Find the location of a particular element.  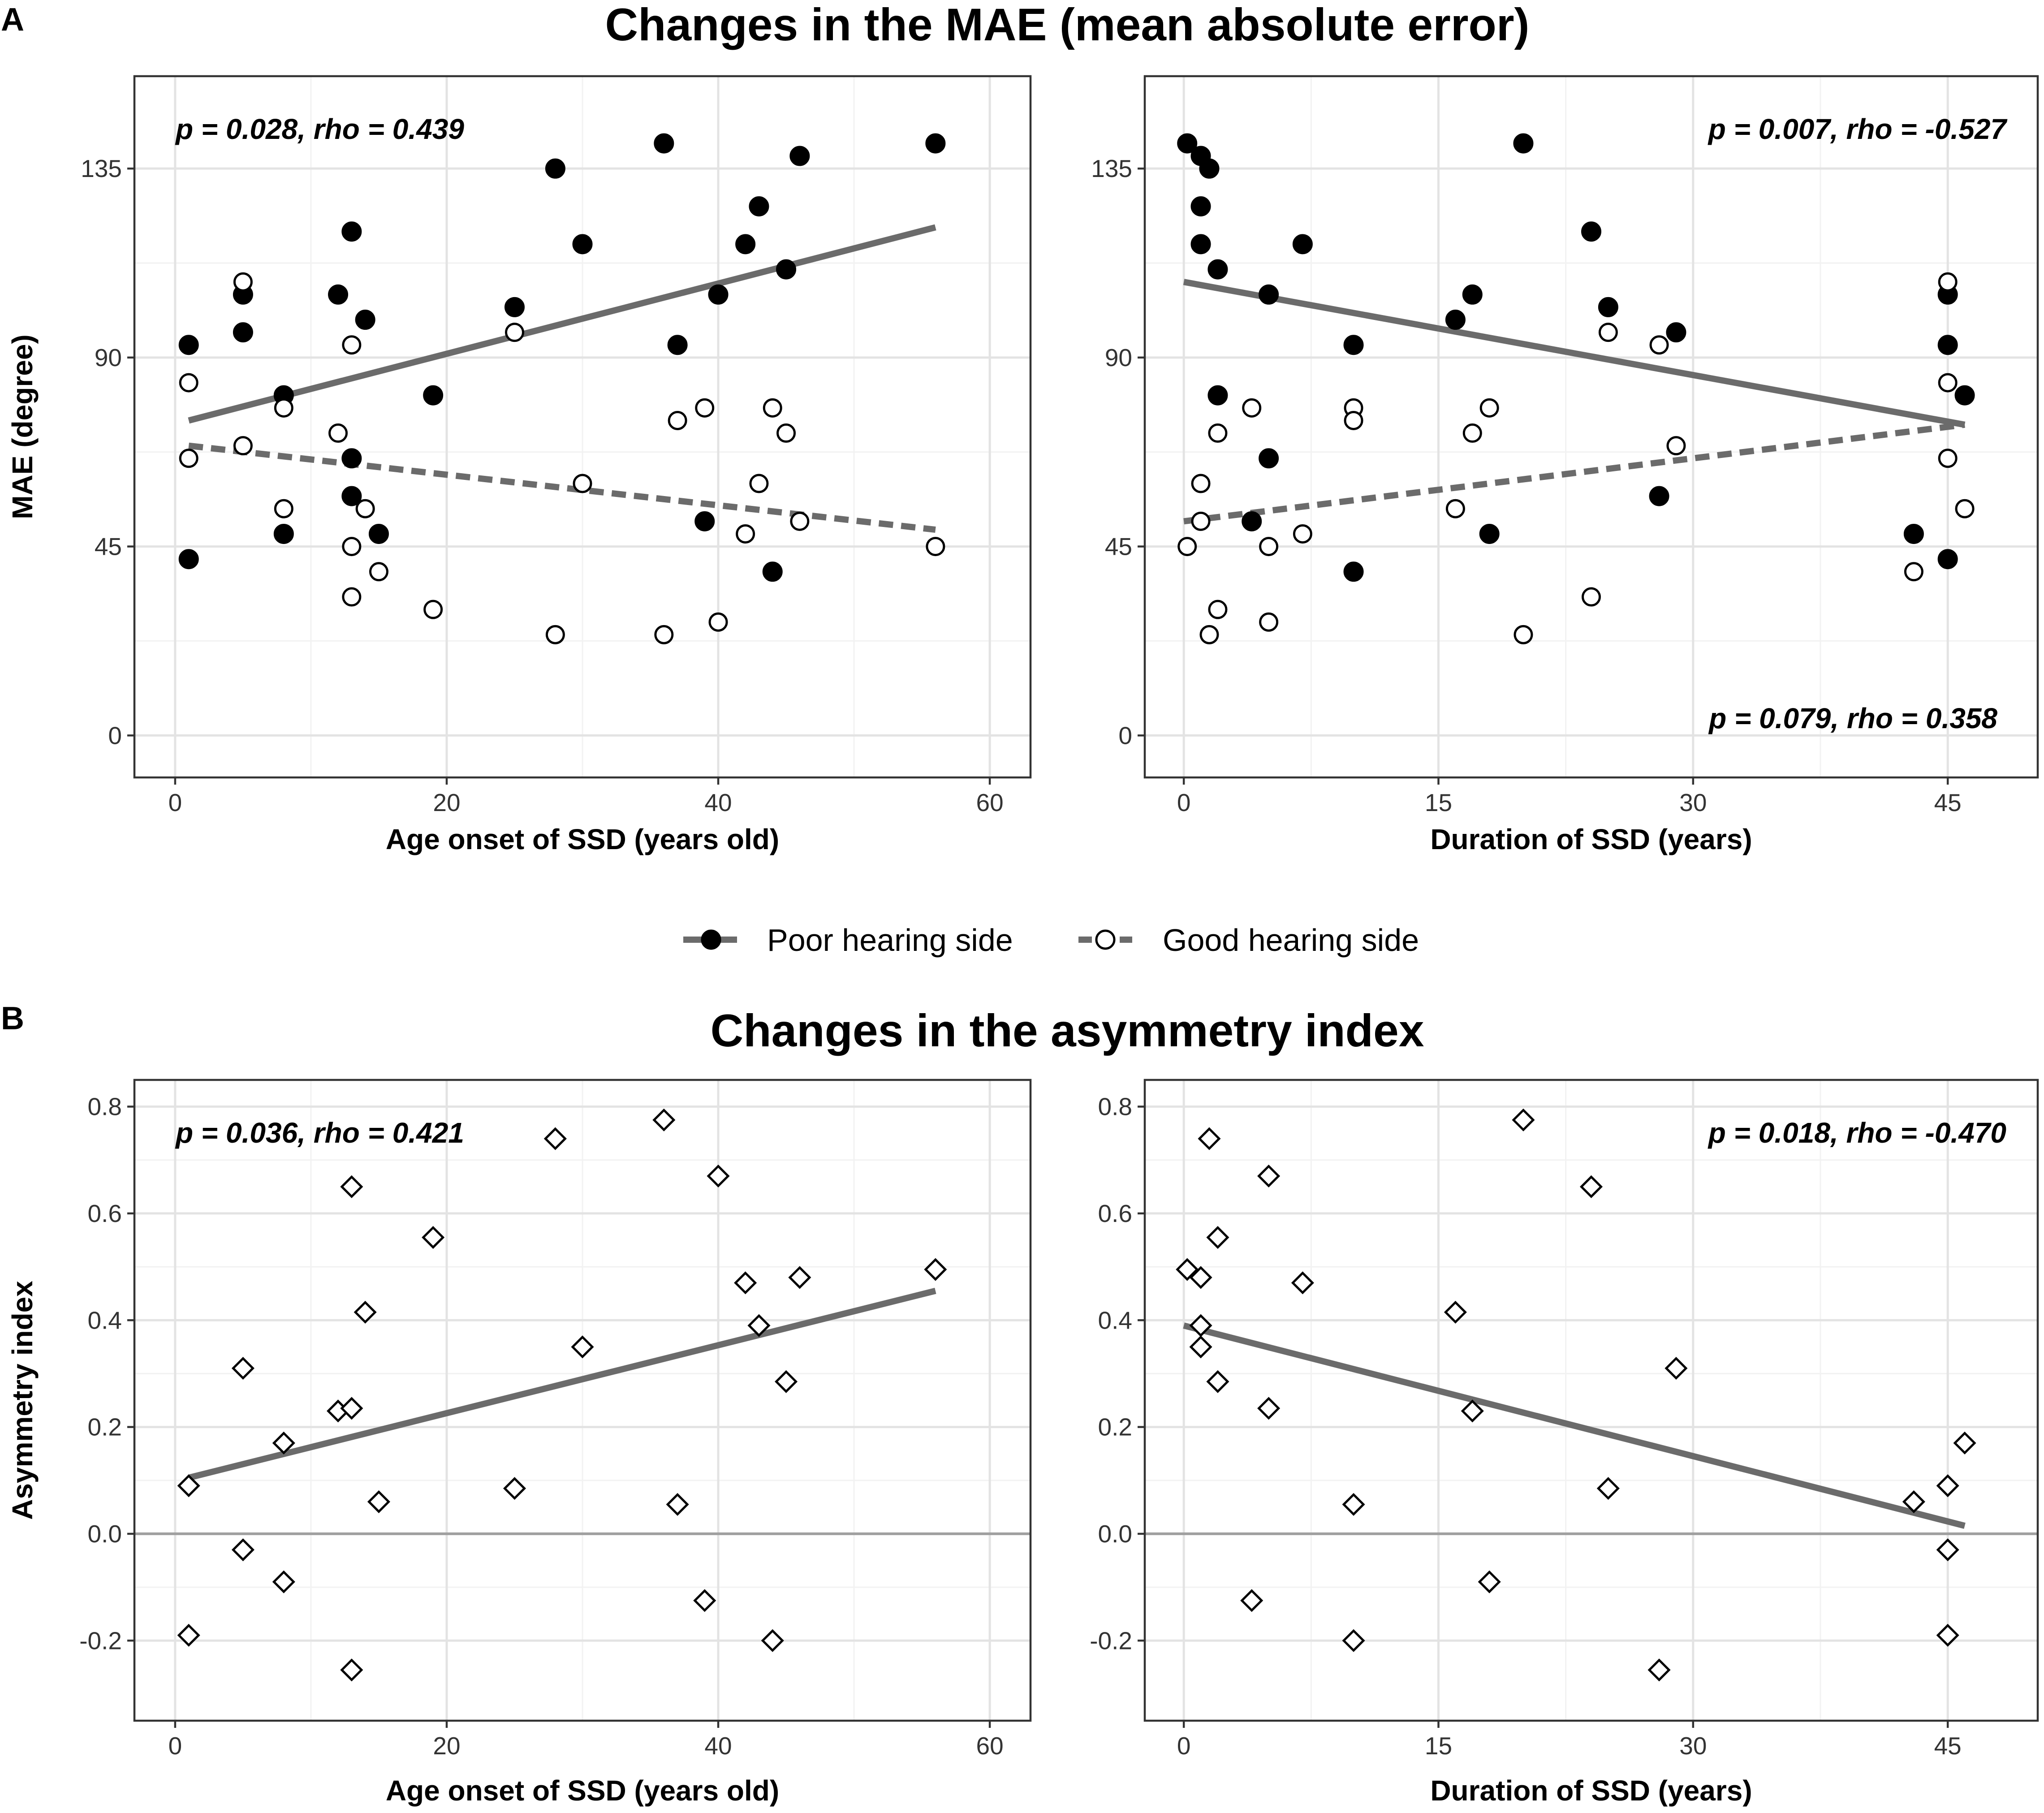

fit-line-asymmetry-index is located at coordinates (562, 1384).